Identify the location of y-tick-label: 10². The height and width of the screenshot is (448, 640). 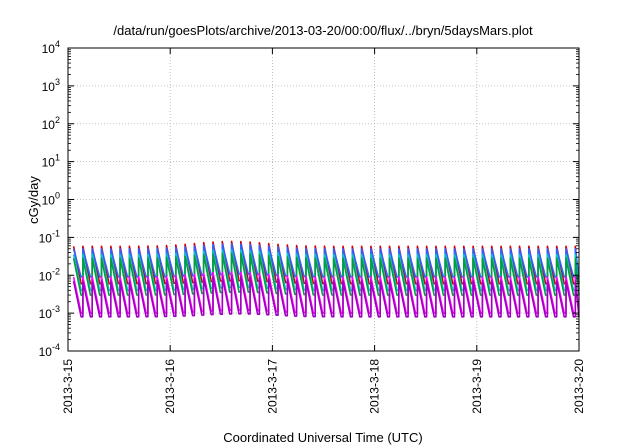
(51, 123).